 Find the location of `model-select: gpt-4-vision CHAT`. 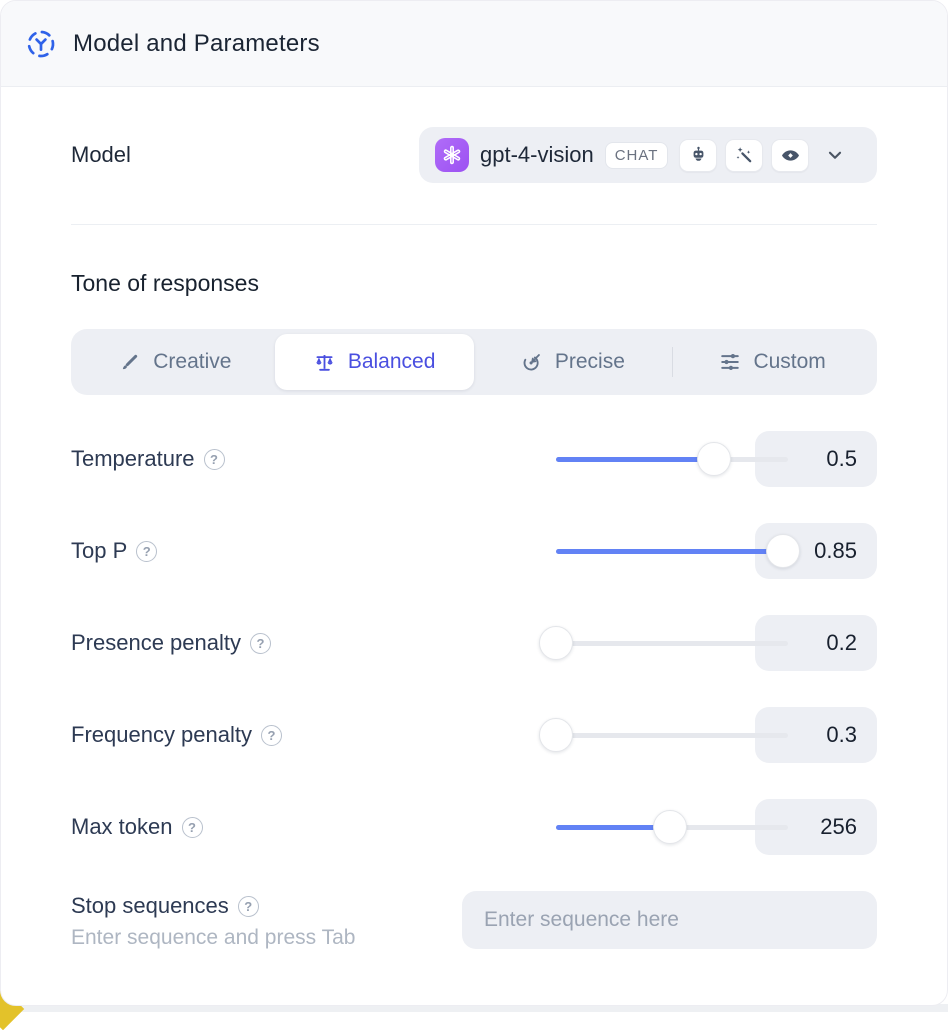

model-select: gpt-4-vision CHAT is located at coordinates (648, 155).